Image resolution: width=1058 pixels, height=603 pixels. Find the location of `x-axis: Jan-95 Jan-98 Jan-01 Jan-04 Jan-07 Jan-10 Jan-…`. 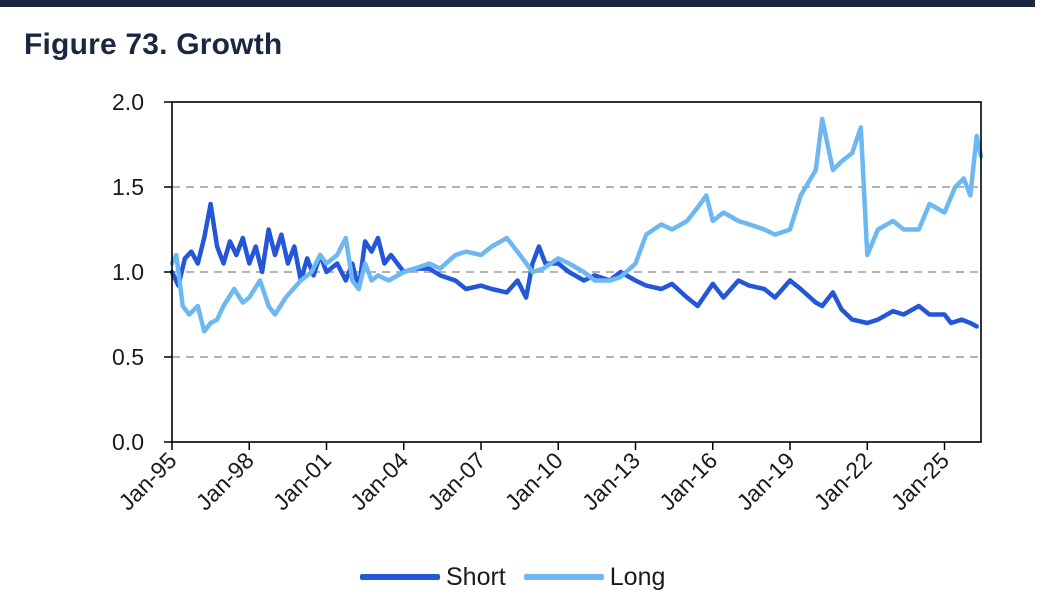

x-axis: Jan-95 Jan-98 Jan-01 Jan-04 Jan-07 Jan-10 Jan-… is located at coordinates (533, 478).